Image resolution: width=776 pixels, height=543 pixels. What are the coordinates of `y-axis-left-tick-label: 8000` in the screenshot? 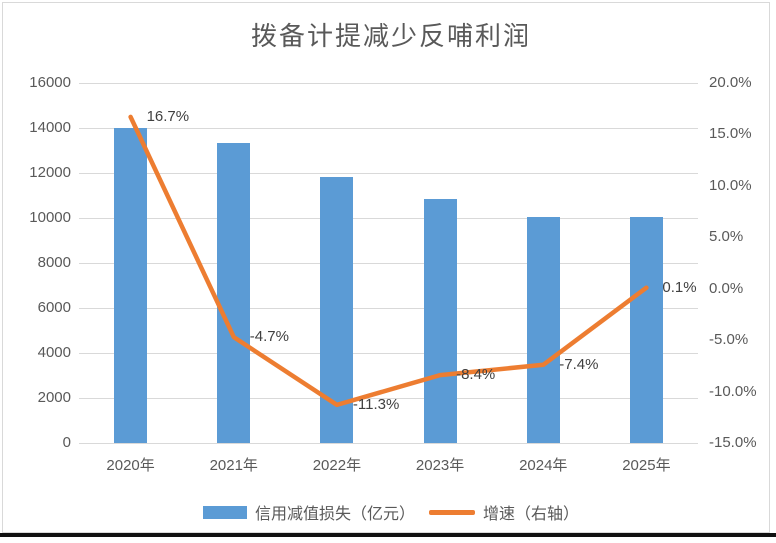 It's located at (54, 262).